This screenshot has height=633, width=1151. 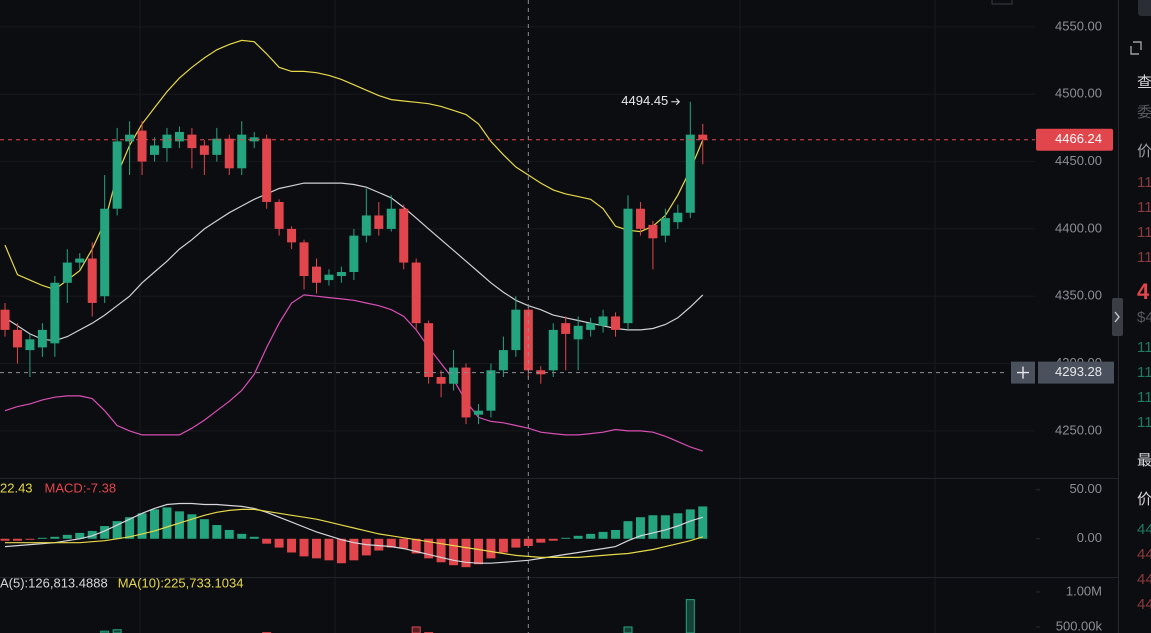 What do you see at coordinates (1078, 227) in the screenshot?
I see `y-tick-label: 4400.00` at bounding box center [1078, 227].